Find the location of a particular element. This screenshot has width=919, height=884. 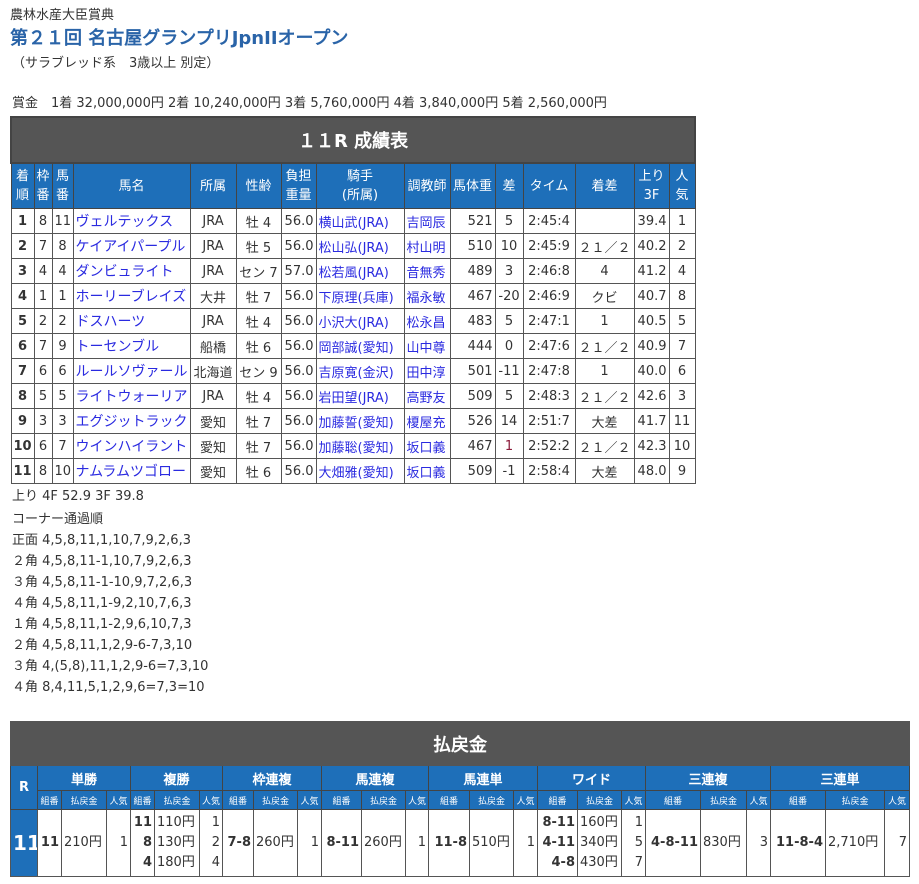

trainer-link: 榎屋充 is located at coordinates (426, 423).